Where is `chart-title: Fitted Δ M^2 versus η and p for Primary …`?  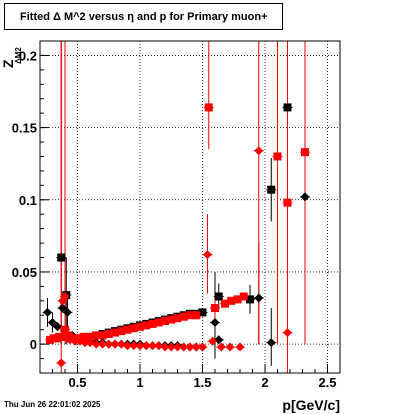 chart-title: Fitted Δ M^2 versus η and p for Primary … is located at coordinates (143, 16).